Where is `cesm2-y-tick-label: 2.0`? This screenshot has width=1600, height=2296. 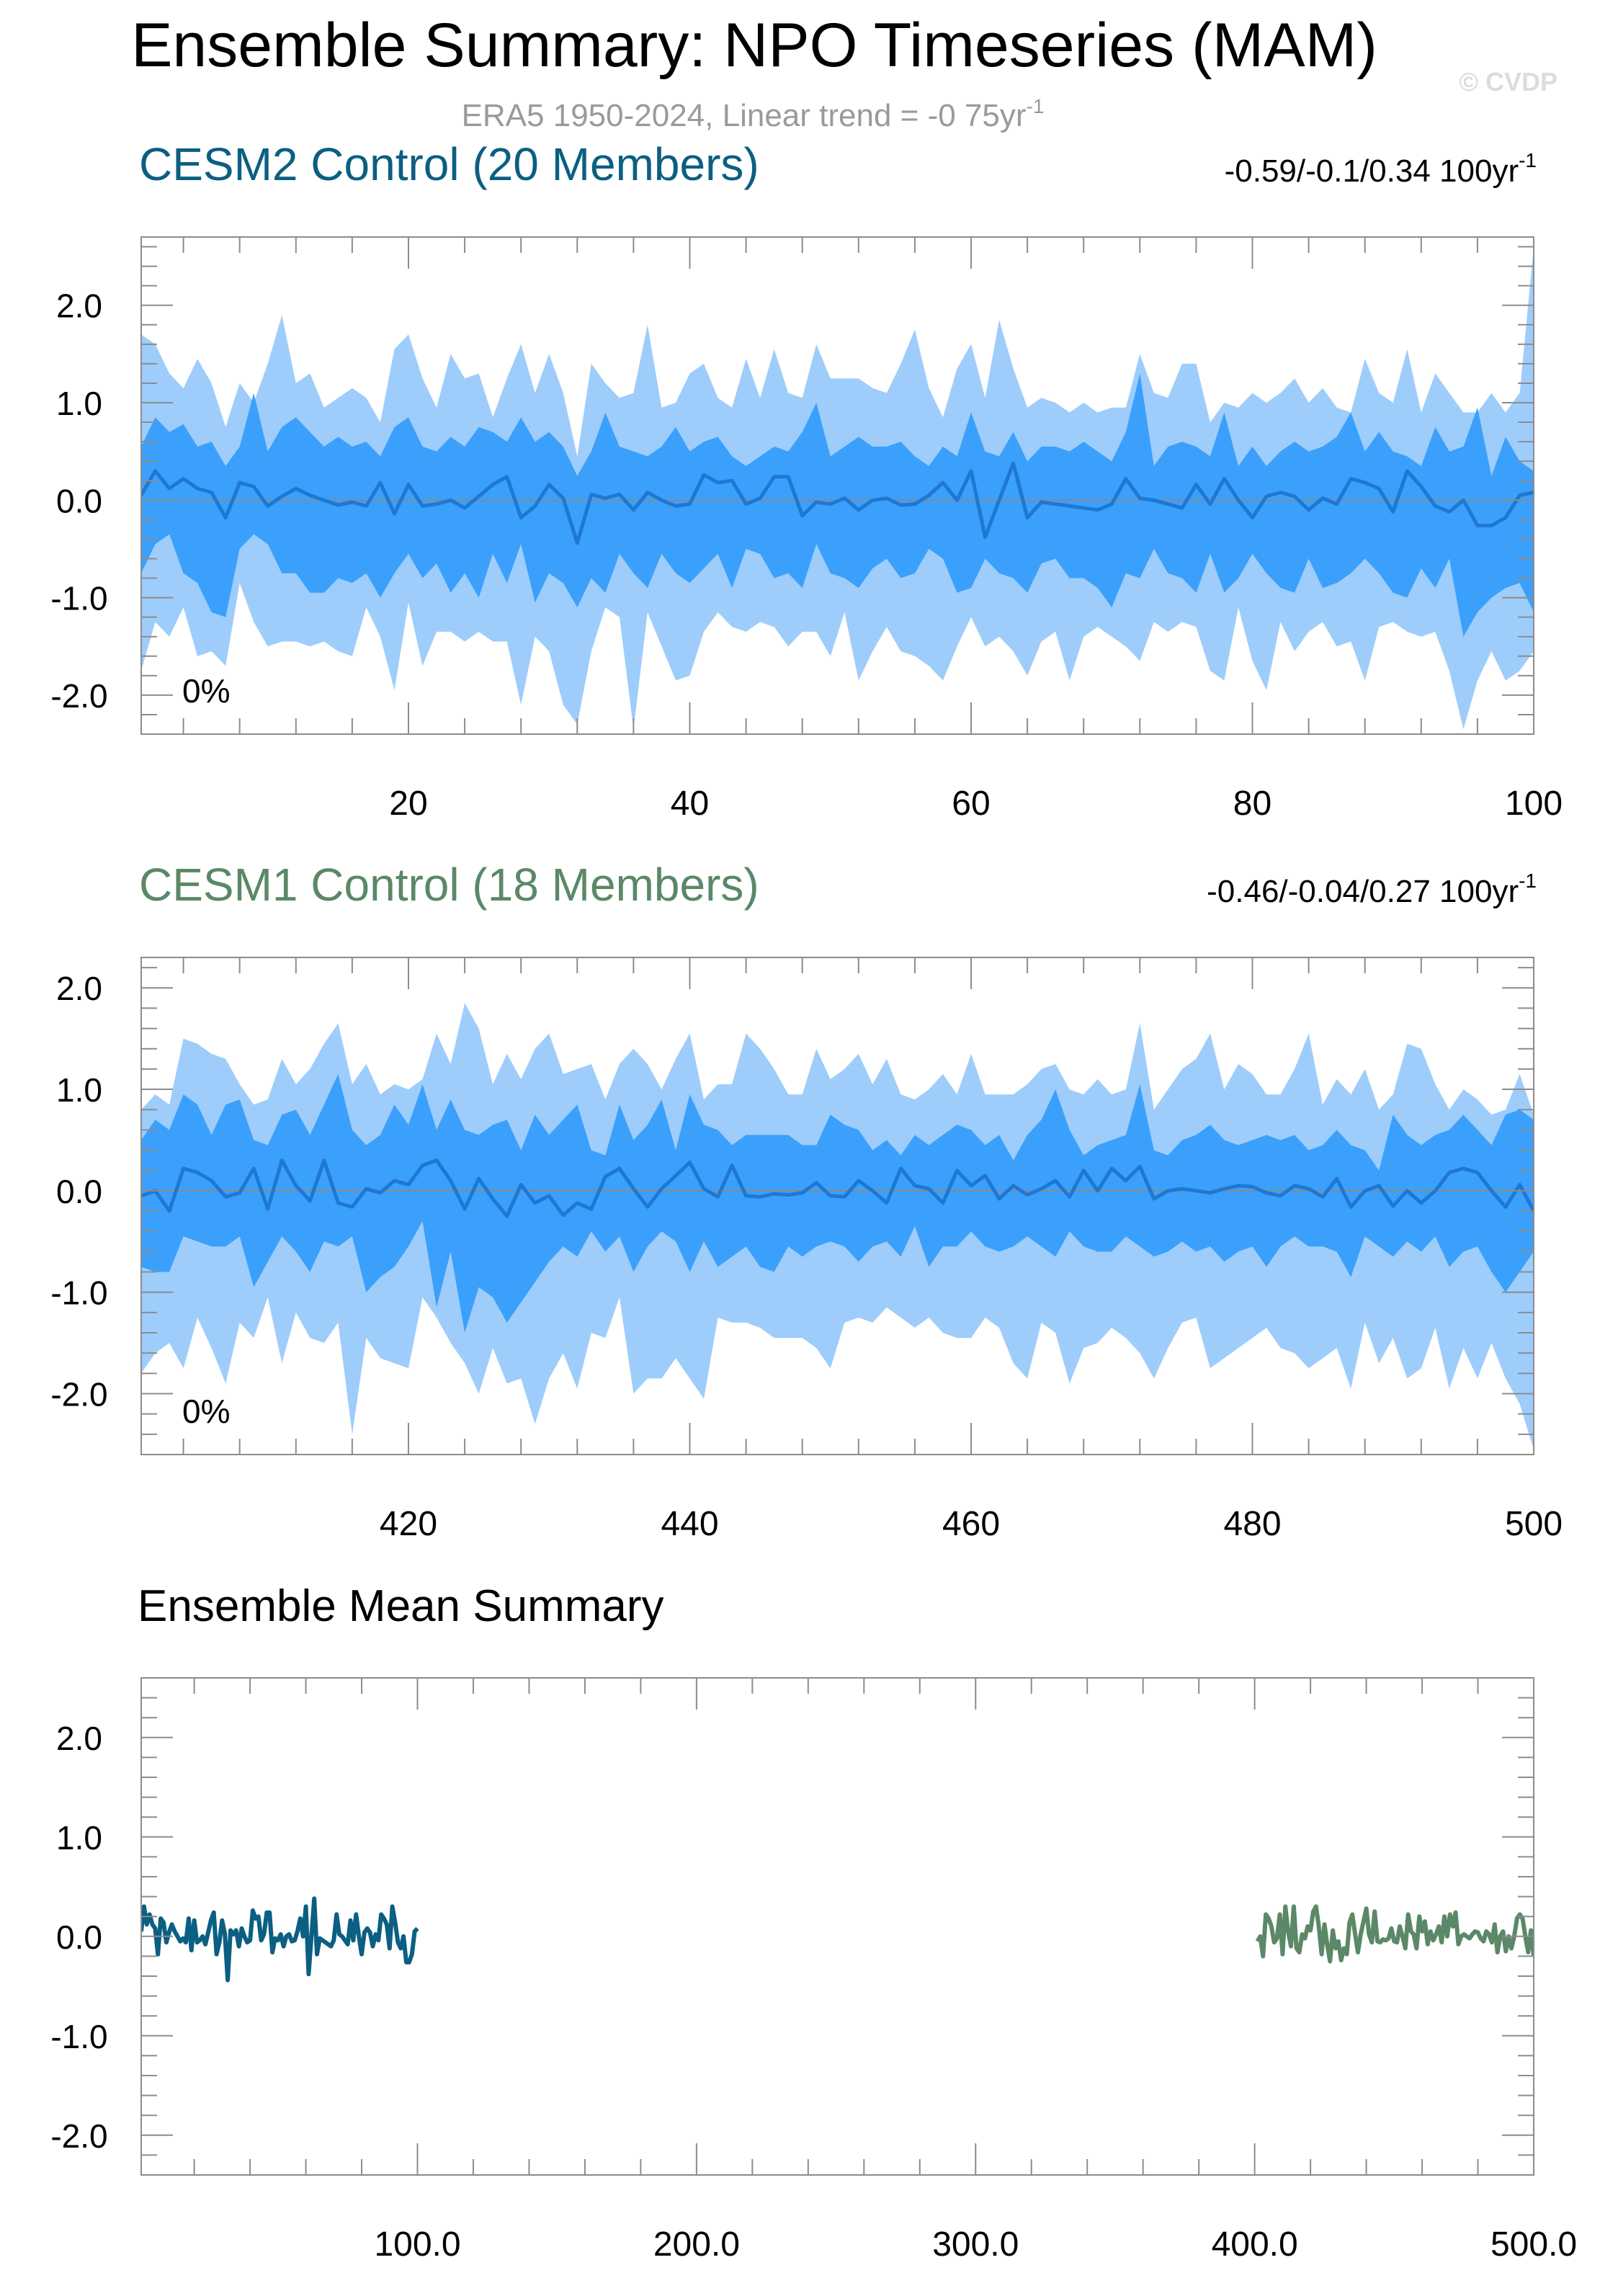
cesm2-y-tick-label: 2.0 is located at coordinates (79, 306).